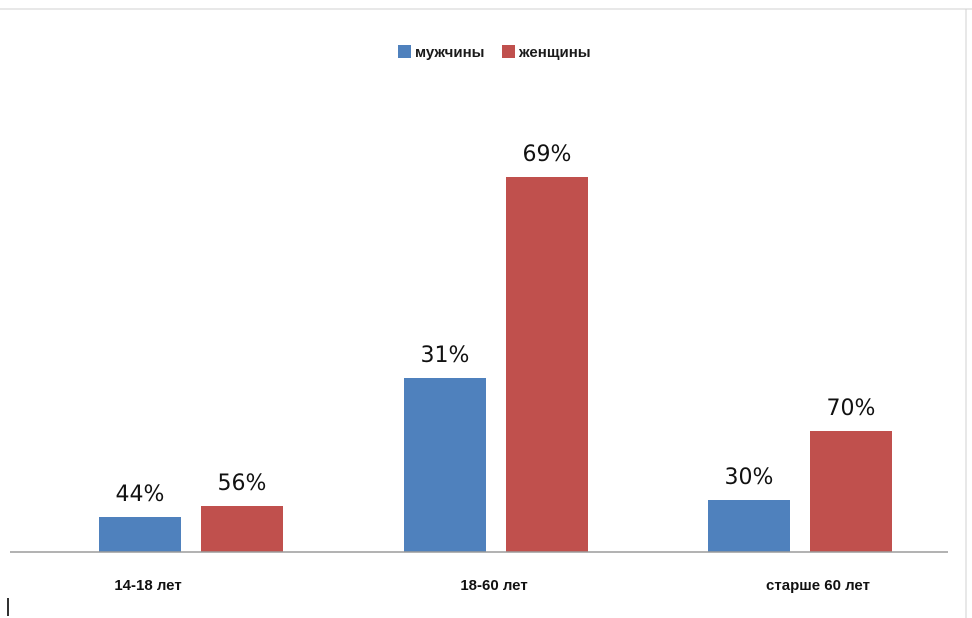 The image size is (972, 618). Describe the element at coordinates (445, 355) in the screenshot. I see `value-label-male-1: 31%` at that location.